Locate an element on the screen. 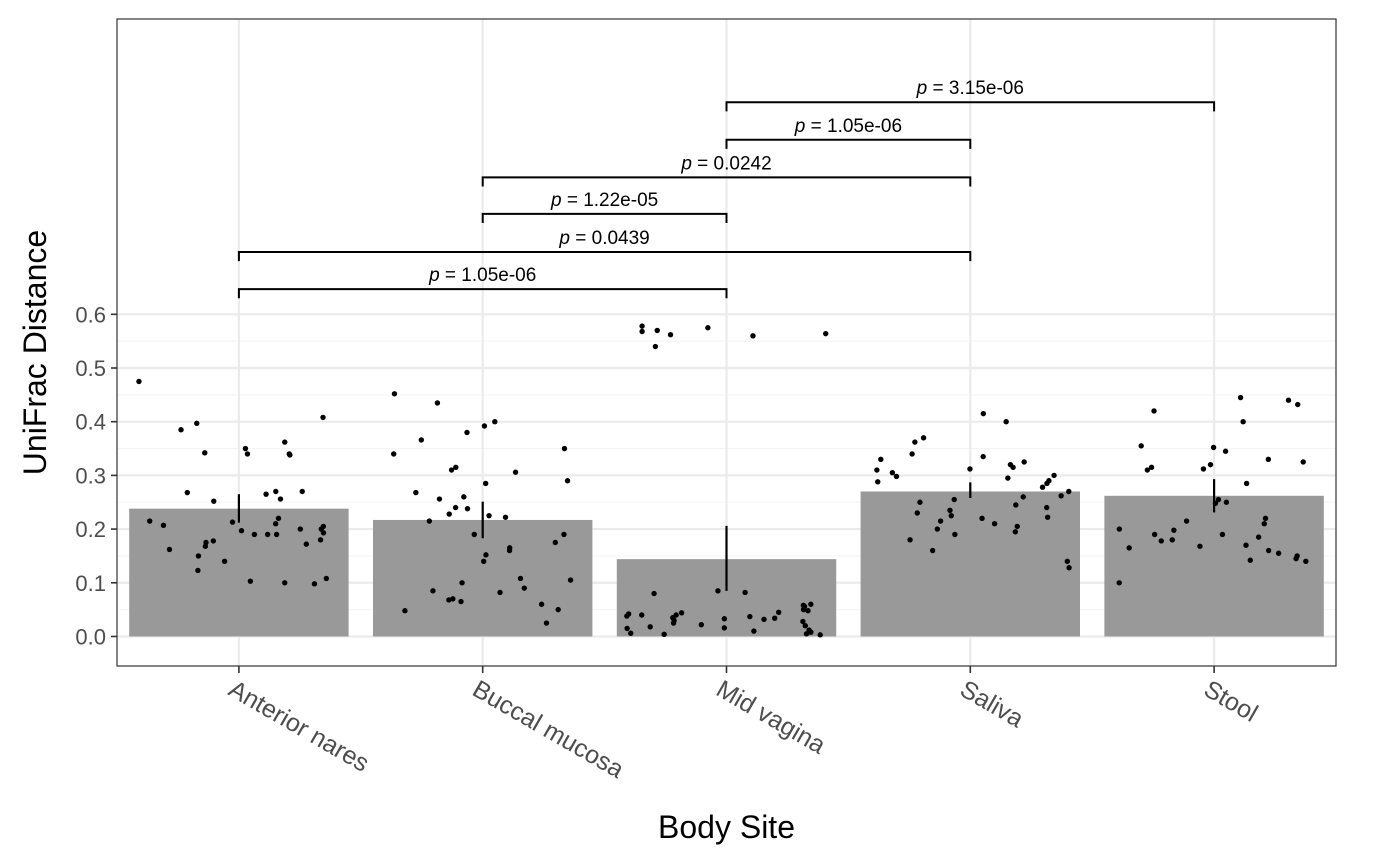 The width and height of the screenshot is (1400, 866). y-tick-label: 0.6 is located at coordinates (90, 314).